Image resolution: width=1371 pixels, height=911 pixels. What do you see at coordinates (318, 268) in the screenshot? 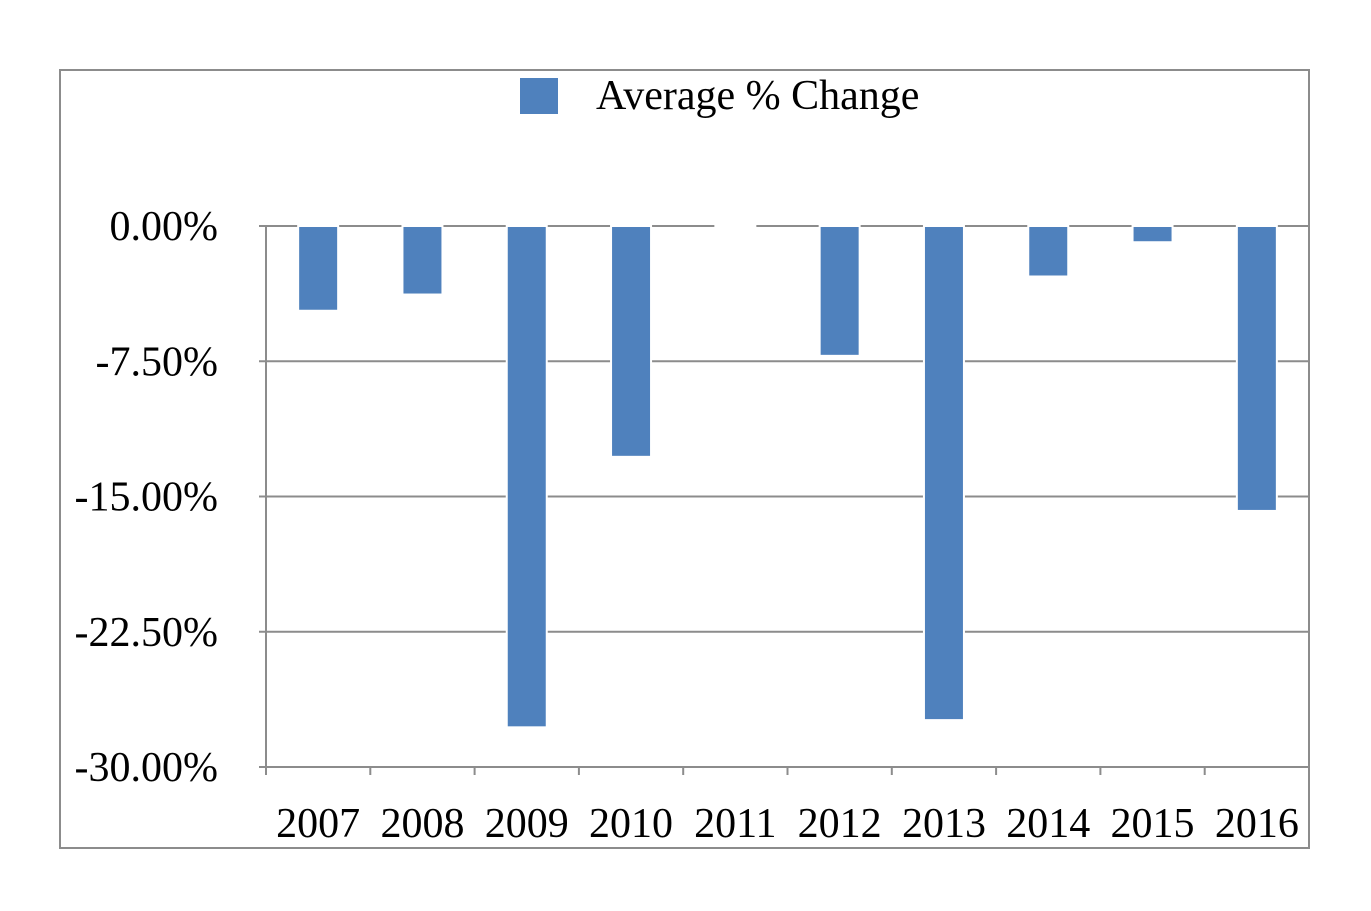
I see `bar-2007` at bounding box center [318, 268].